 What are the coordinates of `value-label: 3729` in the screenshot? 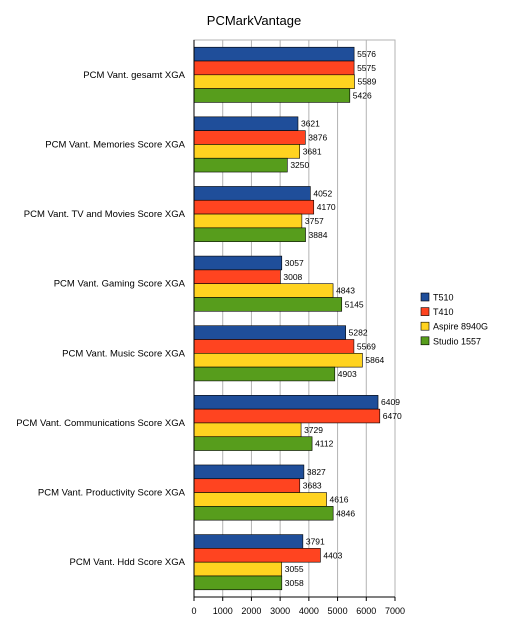 It's located at (313, 430).